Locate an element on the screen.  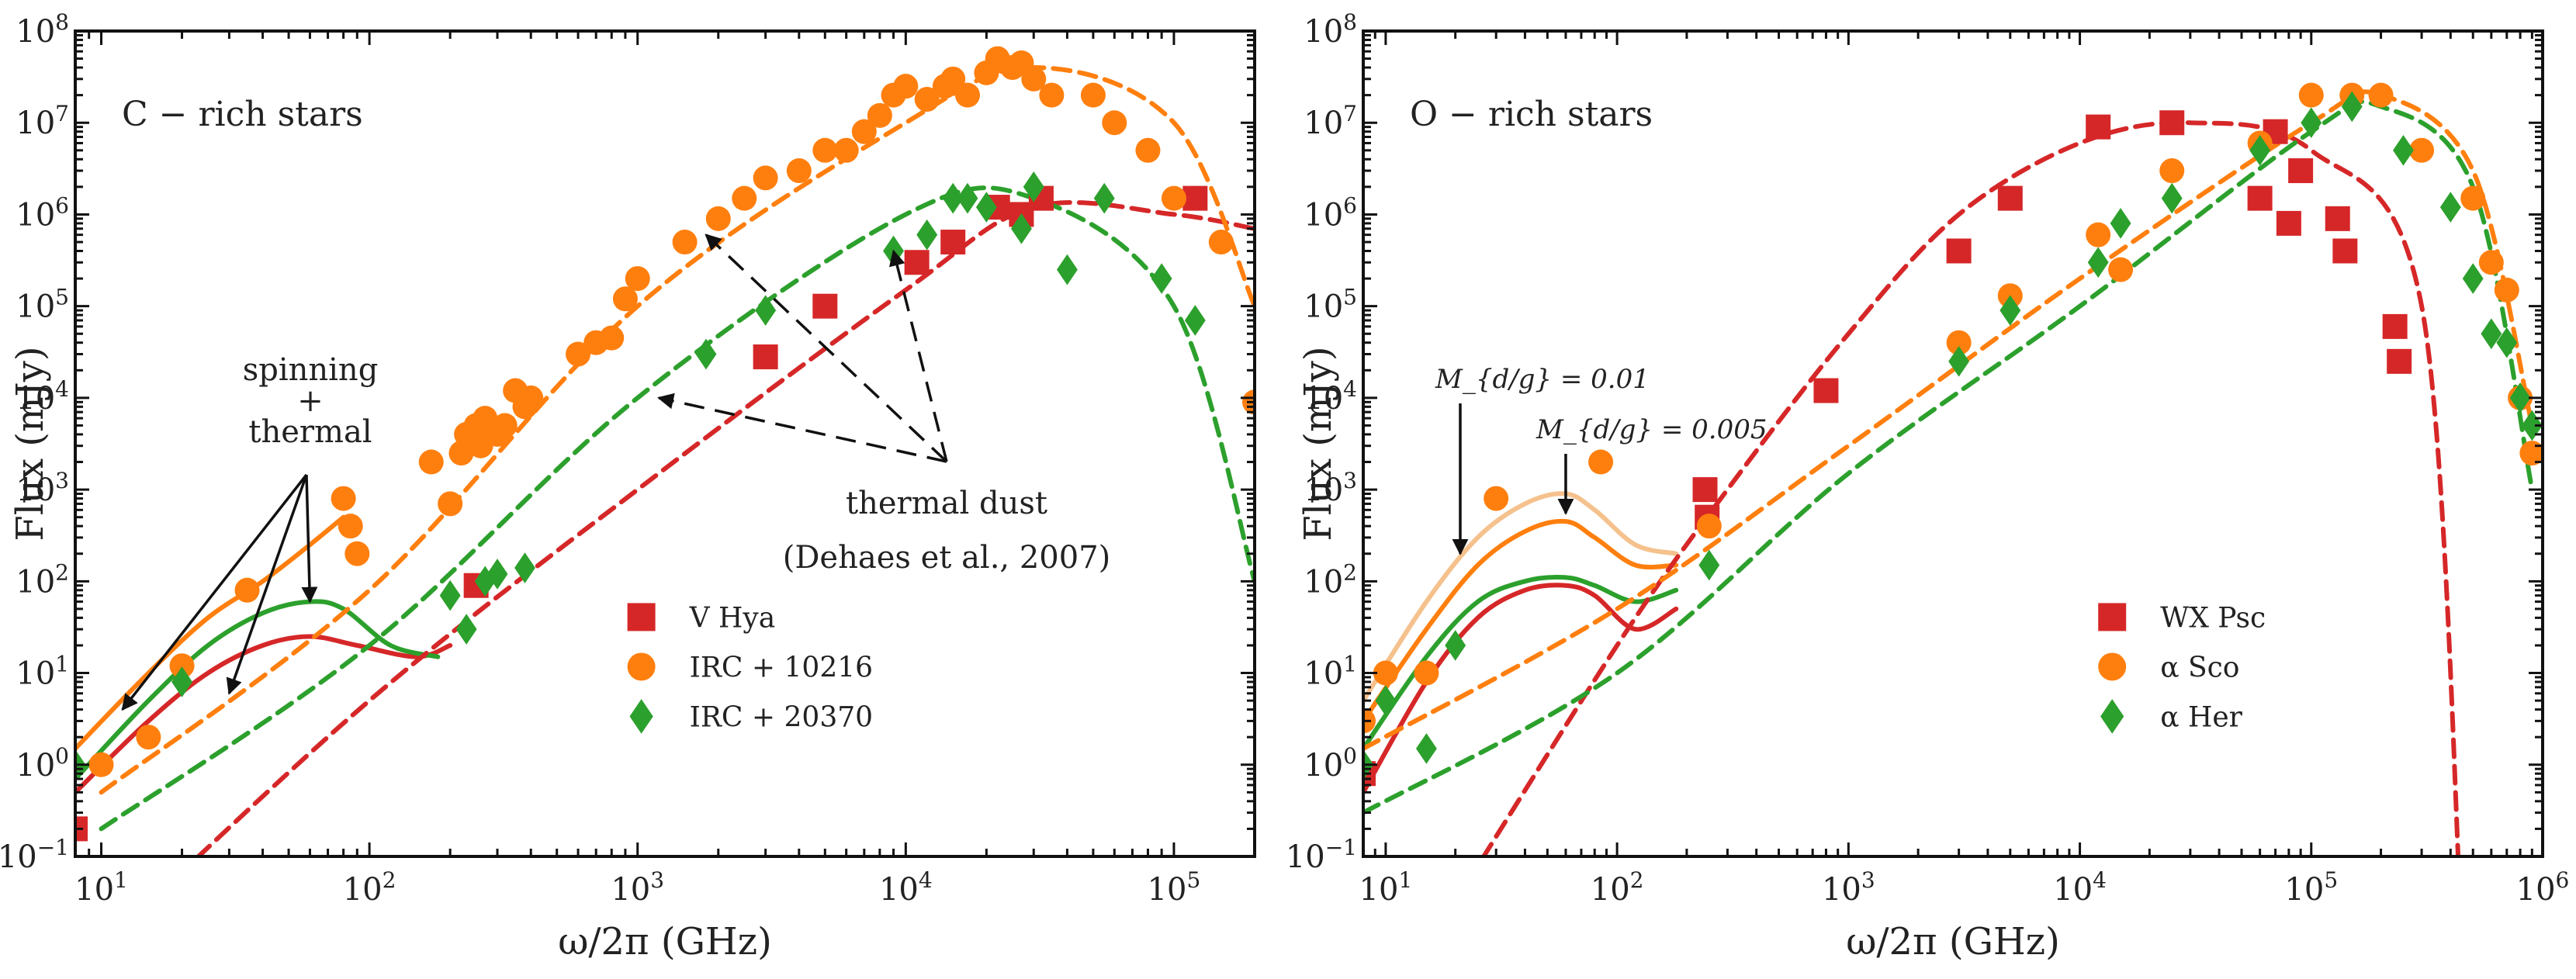
y-tick-label: 10⁵ is located at coordinates (42, 305).